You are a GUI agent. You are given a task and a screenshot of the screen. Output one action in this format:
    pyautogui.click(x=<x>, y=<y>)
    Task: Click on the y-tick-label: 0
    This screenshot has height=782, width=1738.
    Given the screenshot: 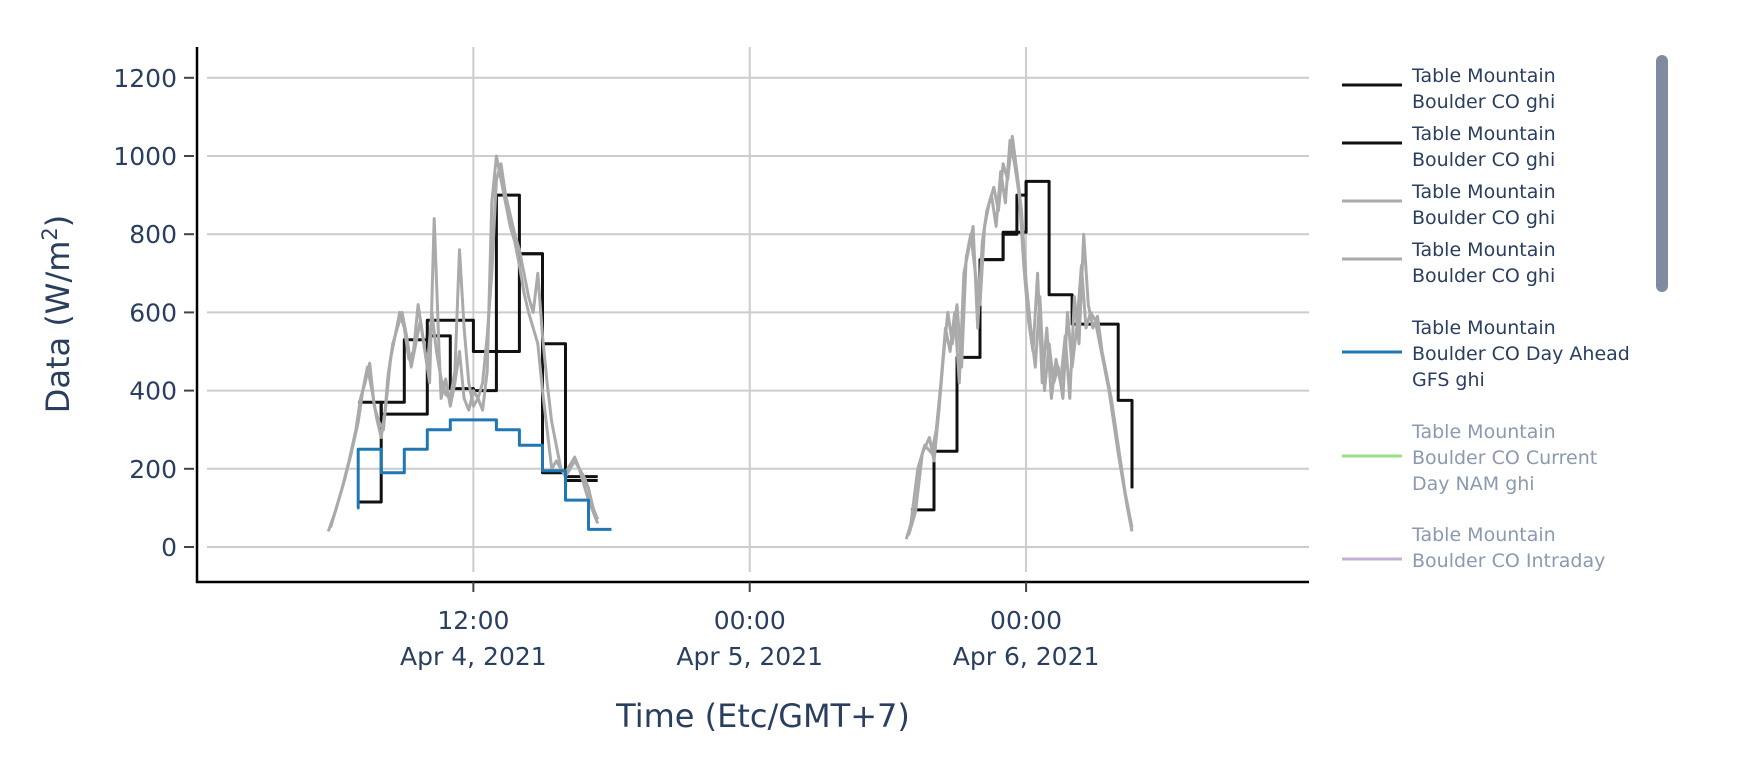 What is the action you would take?
    pyautogui.click(x=169, y=547)
    